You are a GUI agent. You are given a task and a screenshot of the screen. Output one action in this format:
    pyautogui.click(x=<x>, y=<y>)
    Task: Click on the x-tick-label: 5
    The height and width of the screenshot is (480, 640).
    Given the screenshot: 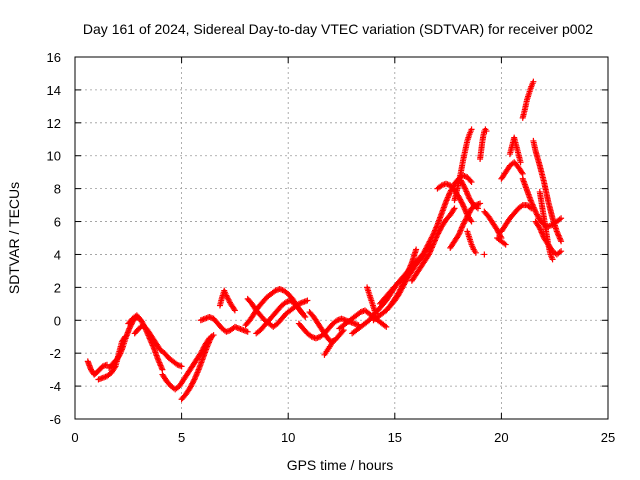 What is the action you would take?
    pyautogui.click(x=181, y=437)
    